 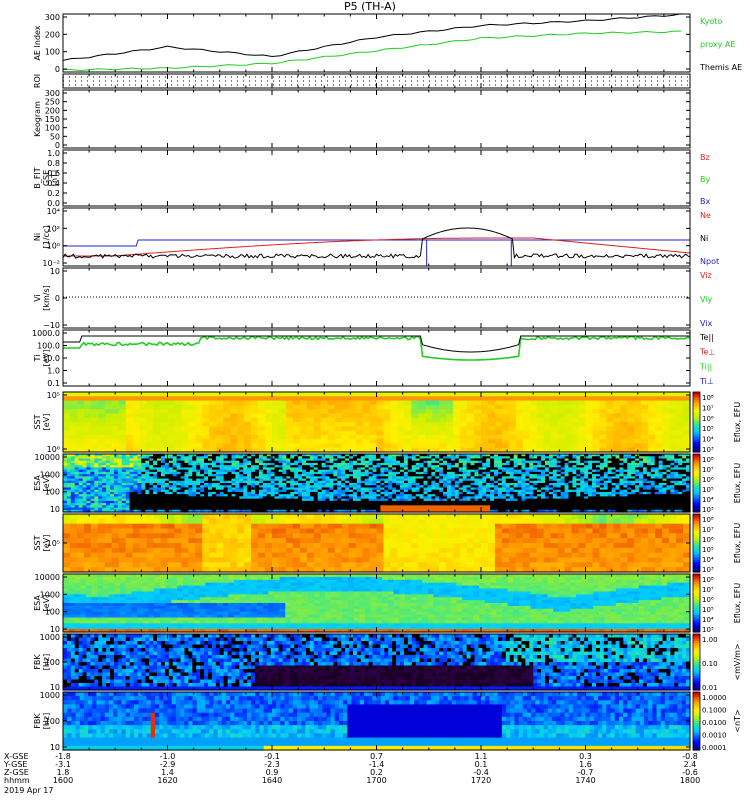 I want to click on legend-entry: Te⊥, so click(x=707, y=352).